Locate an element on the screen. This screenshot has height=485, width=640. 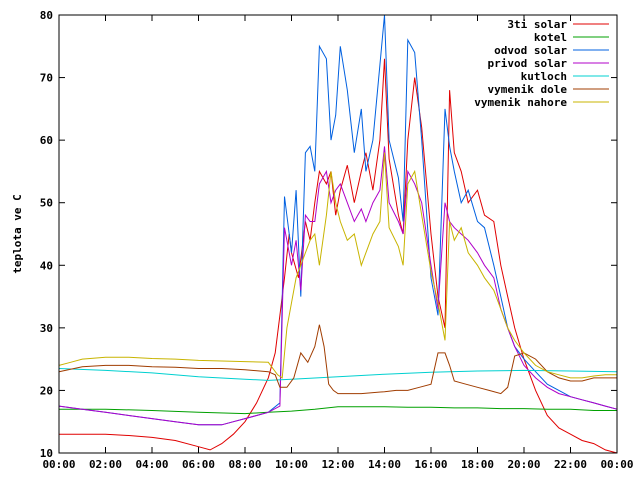
legend-label: kotel is located at coordinates (550, 37).